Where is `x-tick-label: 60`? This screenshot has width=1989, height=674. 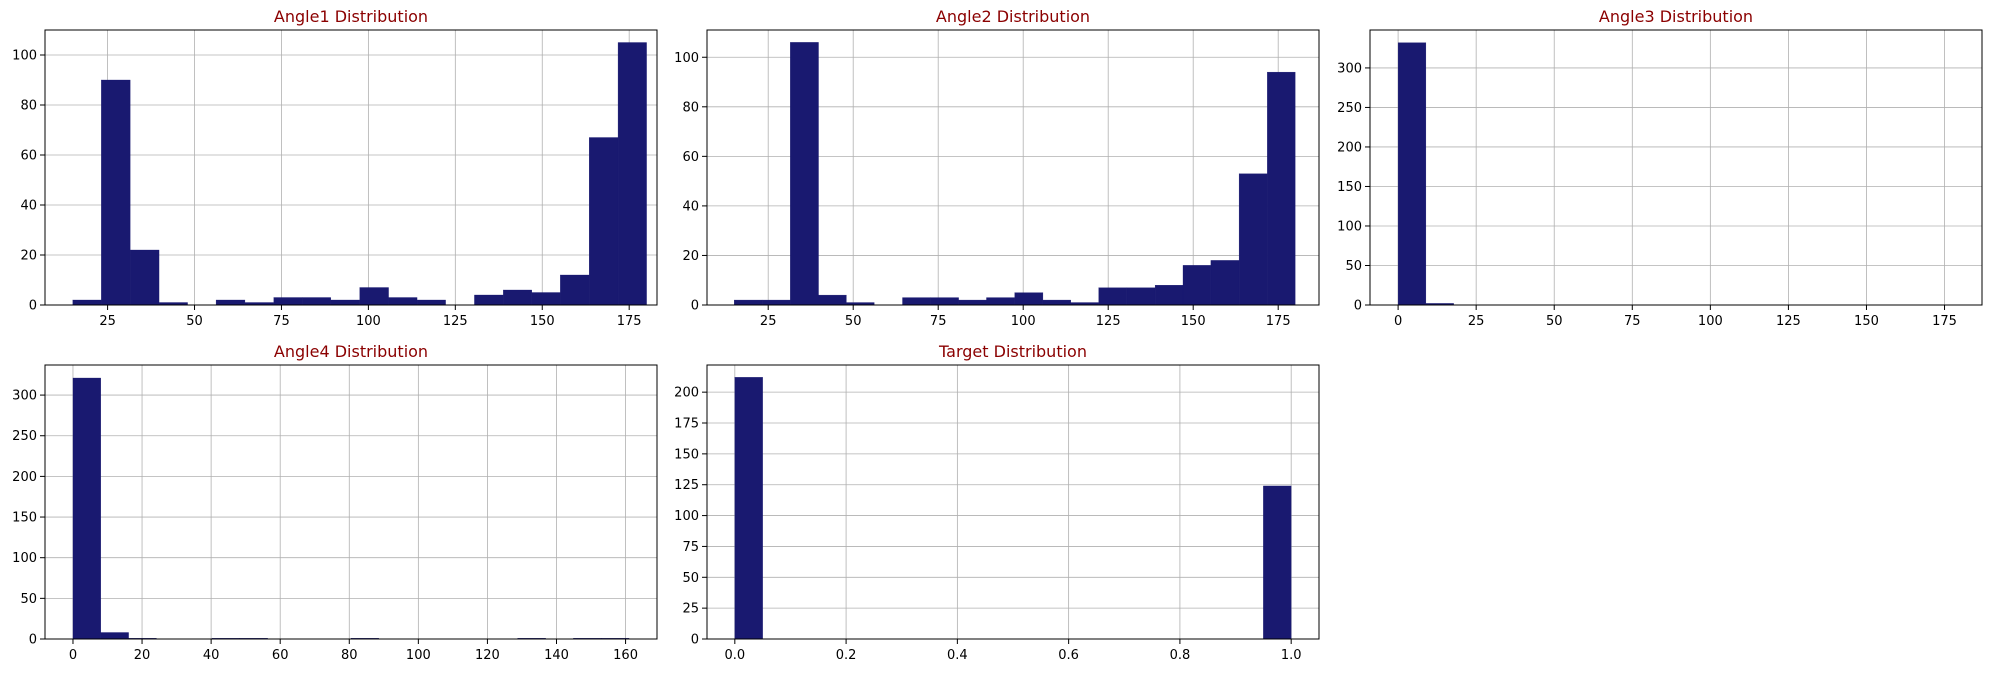 x-tick-label: 60 is located at coordinates (280, 655).